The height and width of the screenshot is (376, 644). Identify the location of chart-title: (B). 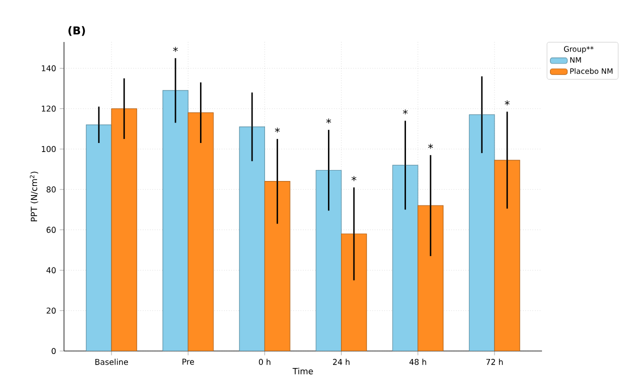
(76, 31).